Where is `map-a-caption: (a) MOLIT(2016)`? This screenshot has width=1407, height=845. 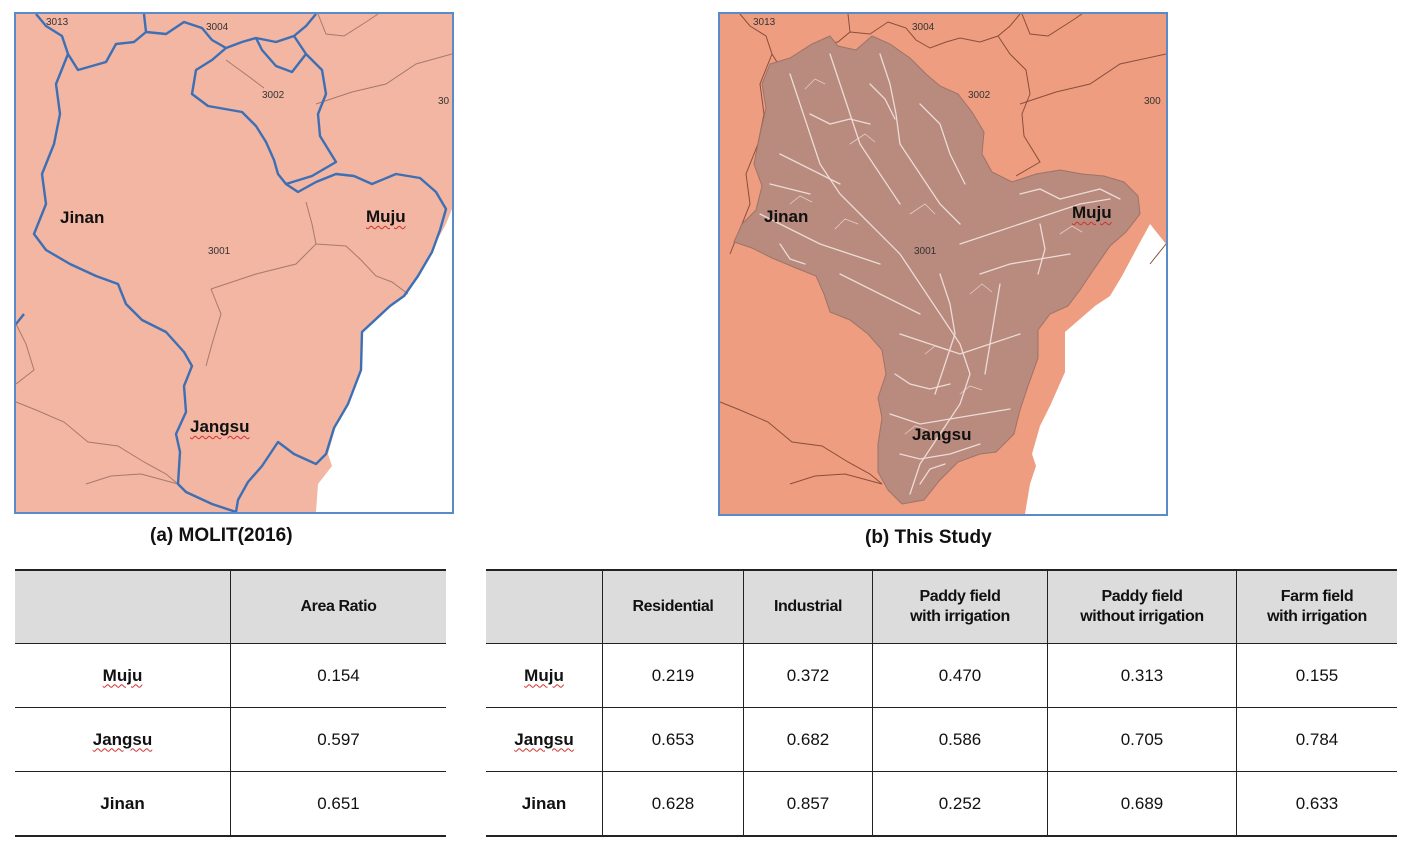
map-a-caption: (a) MOLIT(2016) is located at coordinates (221, 535).